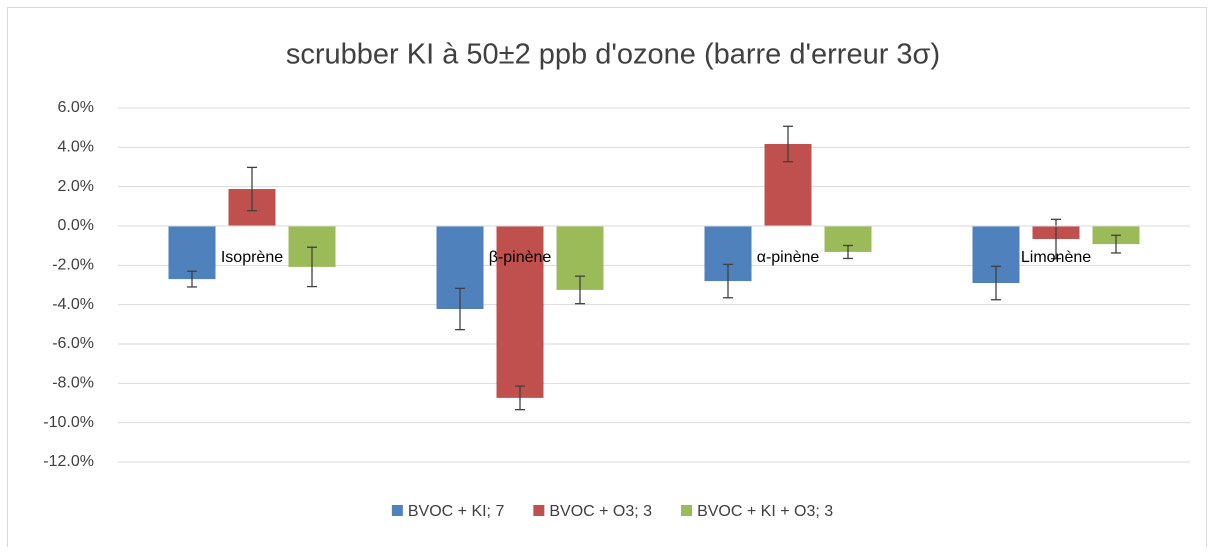  I want to click on y-tick-label: 0.0%, so click(76, 225).